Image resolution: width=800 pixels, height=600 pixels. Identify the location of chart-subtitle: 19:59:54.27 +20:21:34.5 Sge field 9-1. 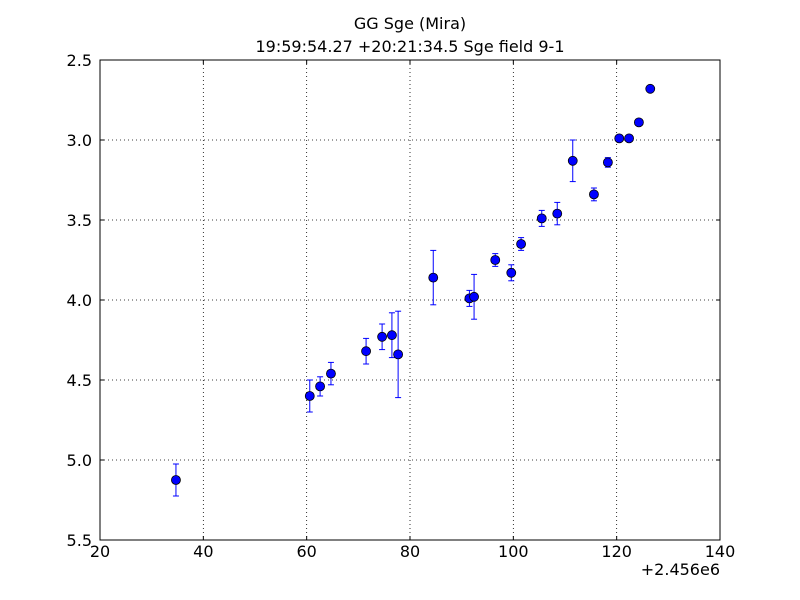
(410, 46).